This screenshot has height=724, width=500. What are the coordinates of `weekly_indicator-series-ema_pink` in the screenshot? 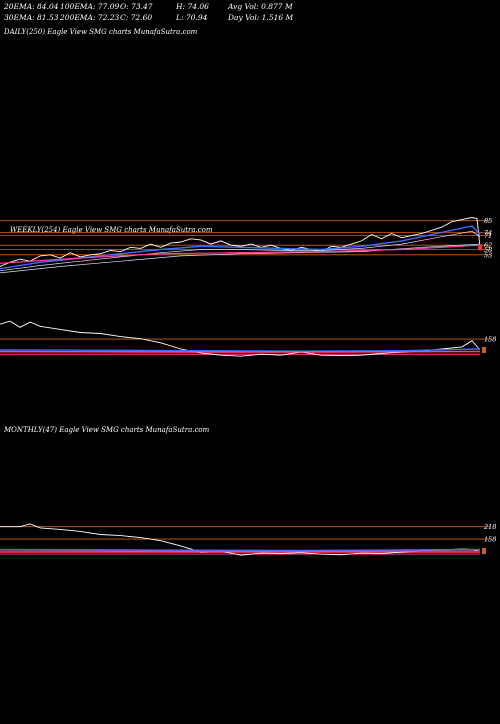 It's located at (240, 351).